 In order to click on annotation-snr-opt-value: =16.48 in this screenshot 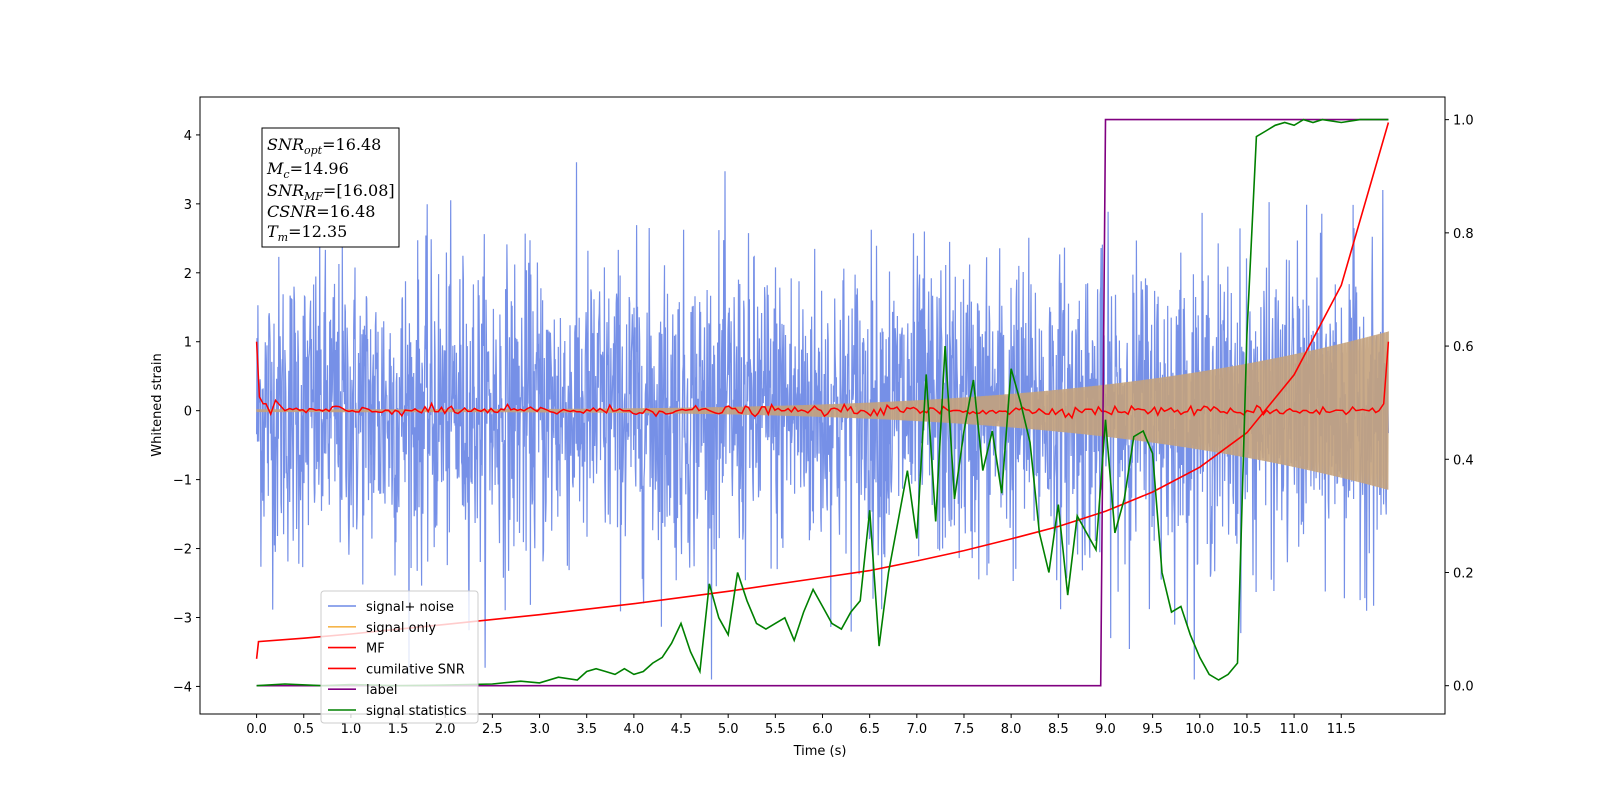, I will do `click(351, 144)`.